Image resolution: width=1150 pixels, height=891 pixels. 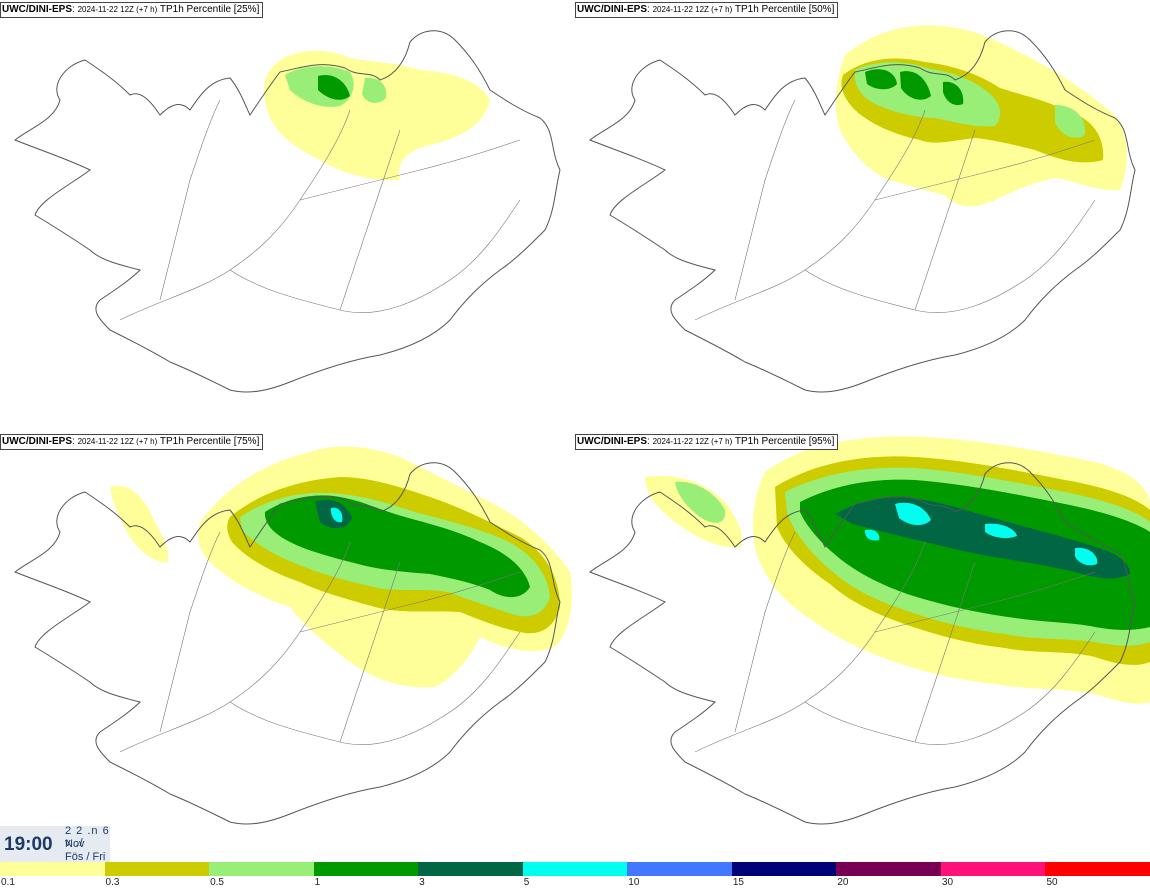 I want to click on valid-date-line: 2 2 .n 6 v ./, so click(x=87, y=837).